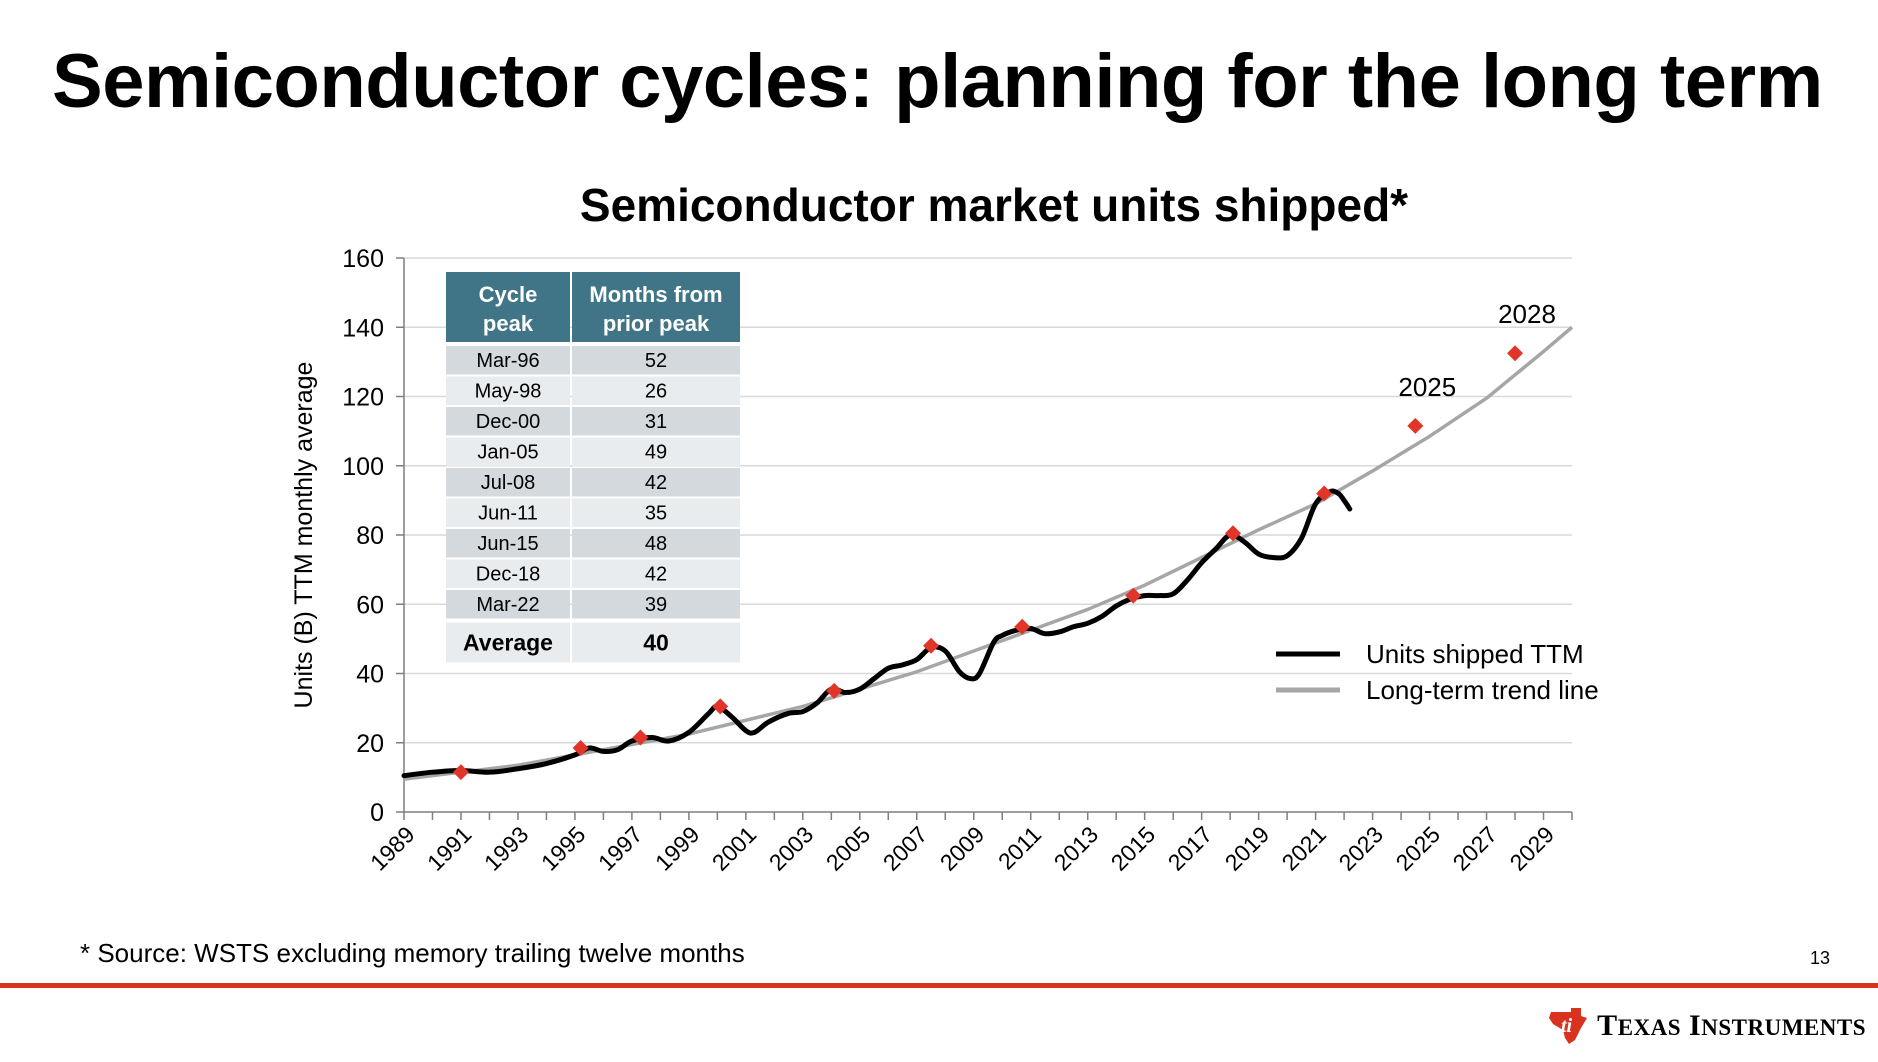 The image size is (1878, 1062). What do you see at coordinates (508, 294) in the screenshot?
I see `table-header-text: Cycle` at bounding box center [508, 294].